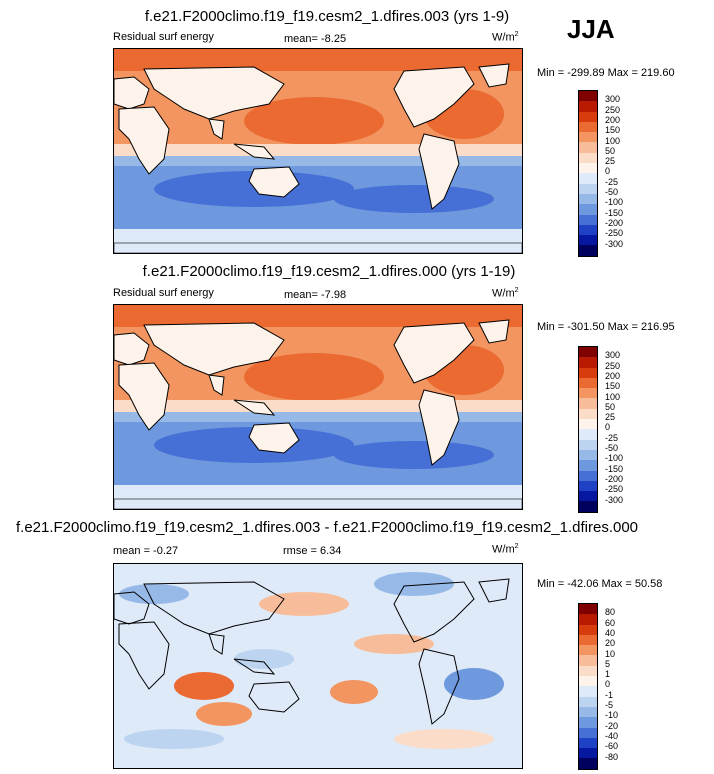 This screenshot has width=714, height=774. What do you see at coordinates (609, 705) in the screenshot?
I see `panel-3-colorbar-tick-label: -5` at bounding box center [609, 705].